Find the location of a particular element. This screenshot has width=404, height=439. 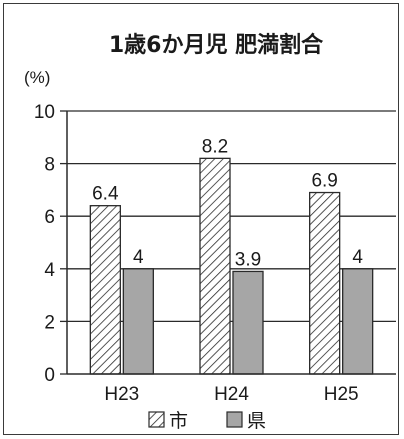

legend-label-ken: 県 is located at coordinates (256, 421).